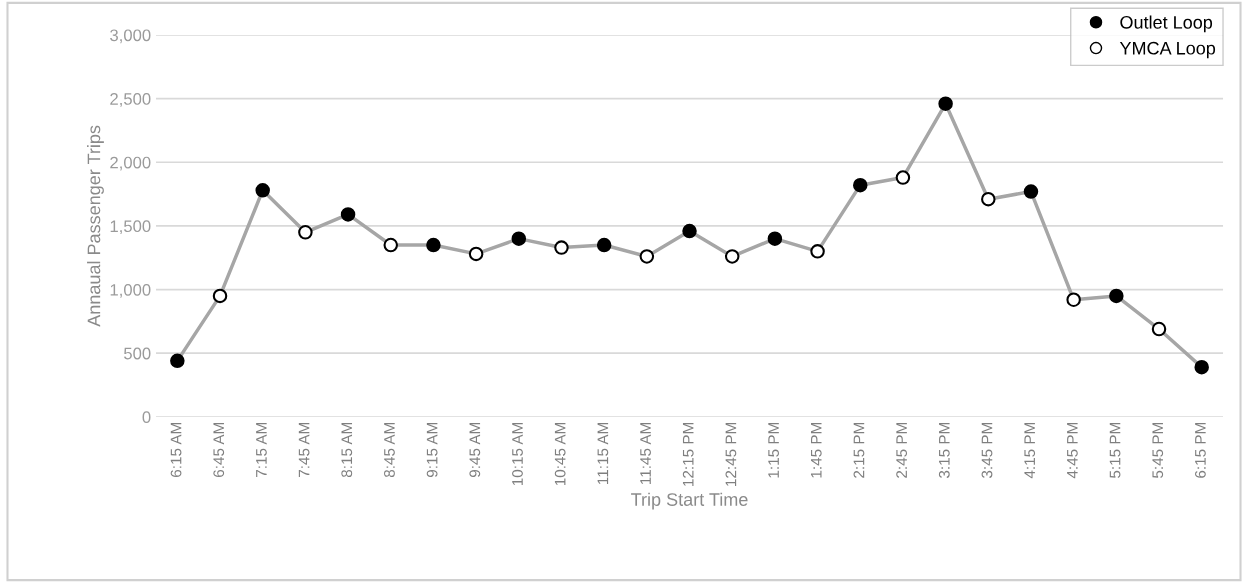  What do you see at coordinates (130, 36) in the screenshot?
I see `y-tick-label: 3,000` at bounding box center [130, 36].